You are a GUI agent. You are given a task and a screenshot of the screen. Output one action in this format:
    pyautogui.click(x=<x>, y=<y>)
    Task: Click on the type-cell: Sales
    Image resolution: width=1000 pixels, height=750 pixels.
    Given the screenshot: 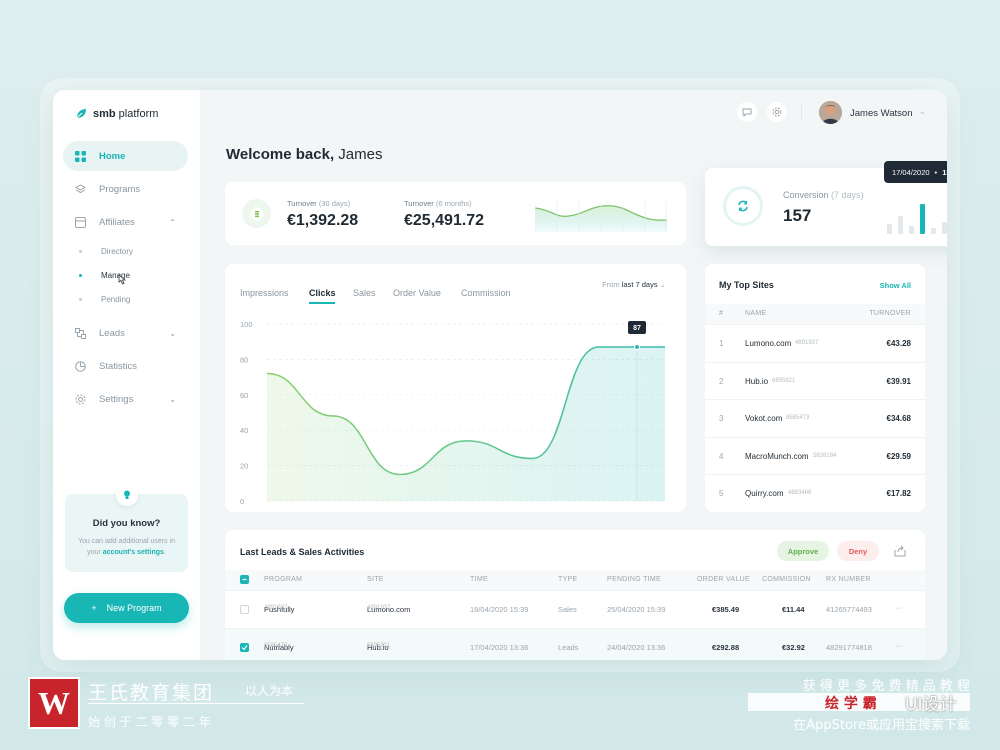 What is the action you would take?
    pyautogui.click(x=567, y=609)
    